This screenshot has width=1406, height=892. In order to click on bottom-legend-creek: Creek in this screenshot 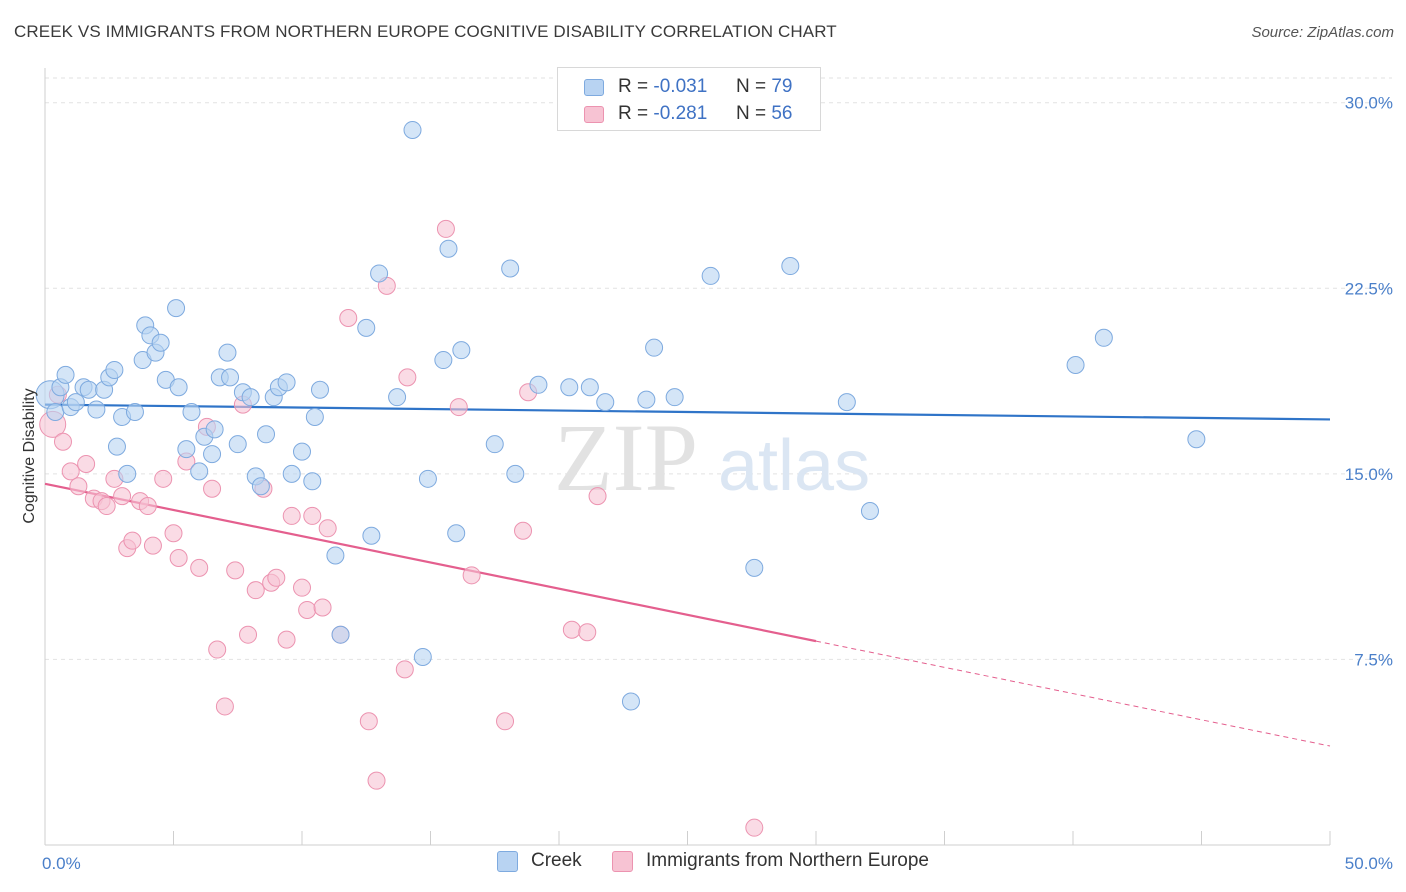, I will do `click(539, 861)`.